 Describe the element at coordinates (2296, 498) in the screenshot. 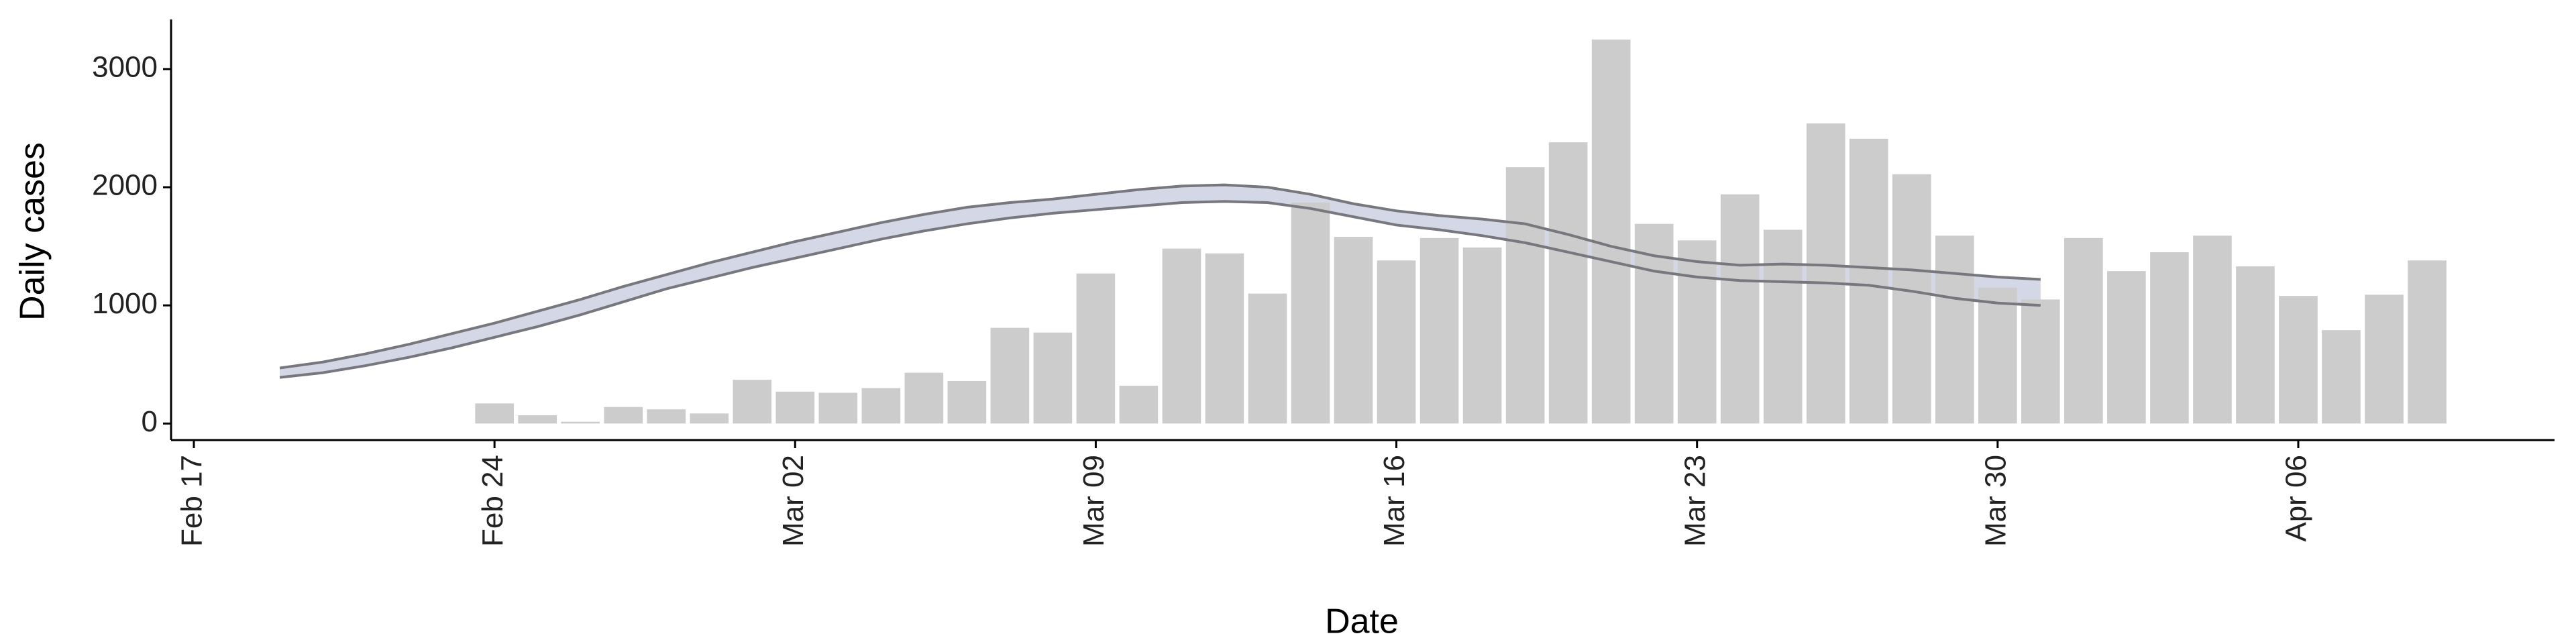

I see `x-tick-label: Apr 06` at that location.